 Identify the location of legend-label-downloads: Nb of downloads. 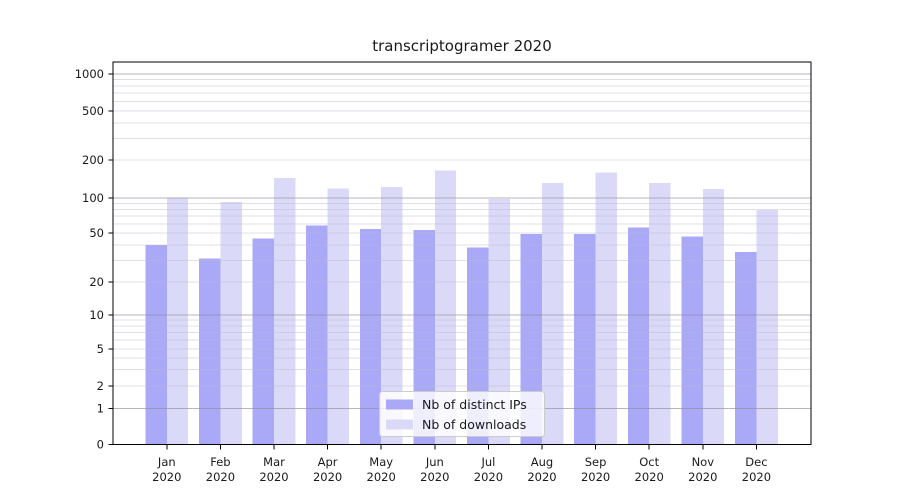
(474, 424).